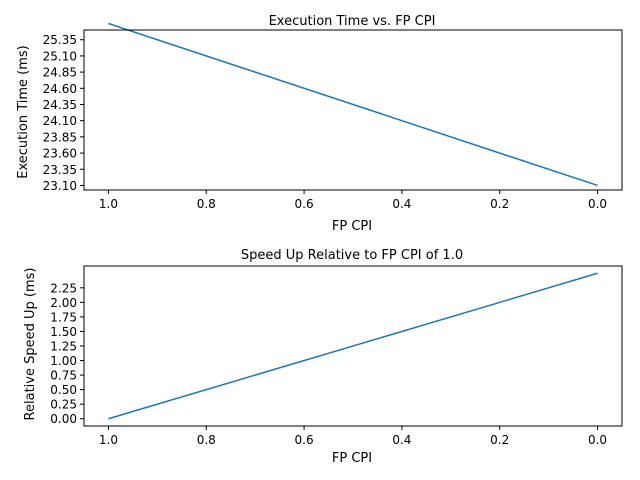  I want to click on execution-time-x-tick-label: 0.8, so click(206, 204).